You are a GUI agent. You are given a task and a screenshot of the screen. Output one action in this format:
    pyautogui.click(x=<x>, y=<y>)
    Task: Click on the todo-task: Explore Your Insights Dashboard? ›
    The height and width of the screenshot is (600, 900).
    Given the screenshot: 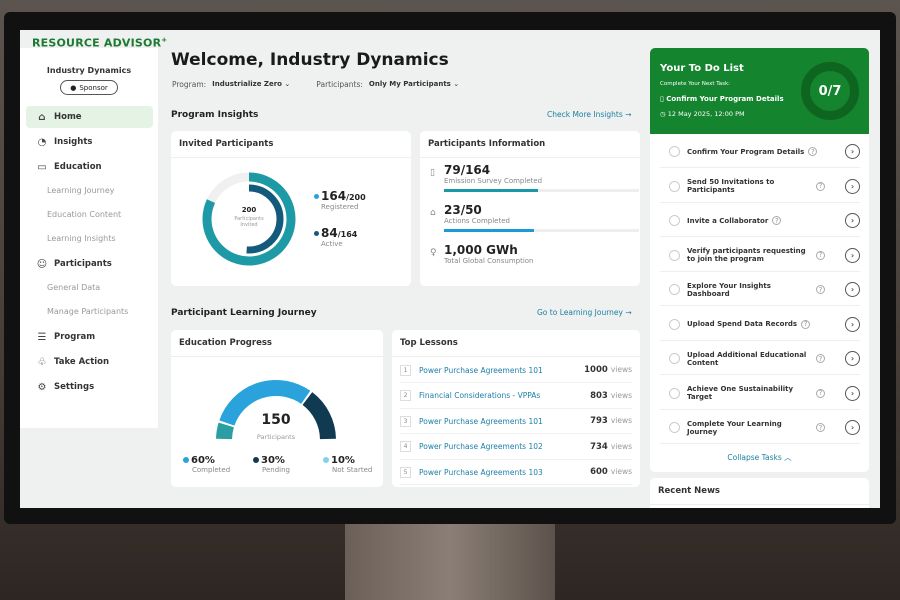 What is the action you would take?
    pyautogui.click(x=760, y=290)
    